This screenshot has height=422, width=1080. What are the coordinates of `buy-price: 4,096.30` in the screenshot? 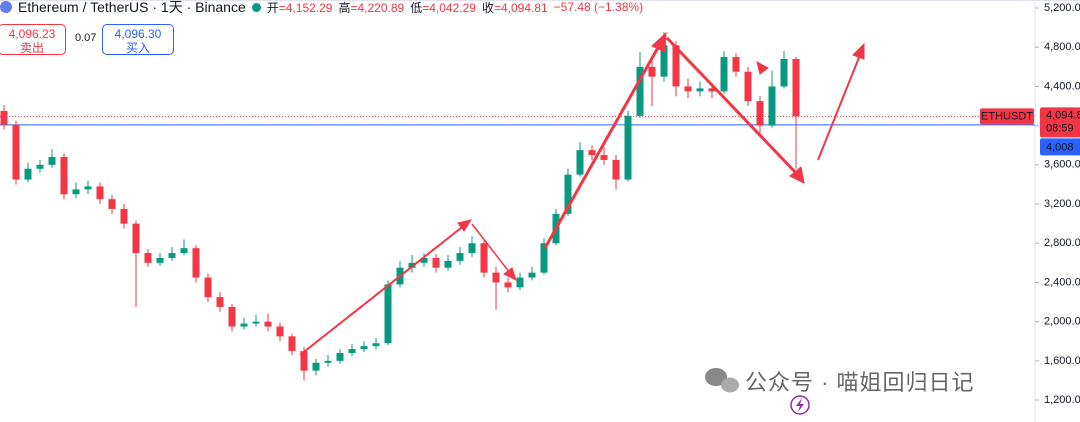 It's located at (138, 34).